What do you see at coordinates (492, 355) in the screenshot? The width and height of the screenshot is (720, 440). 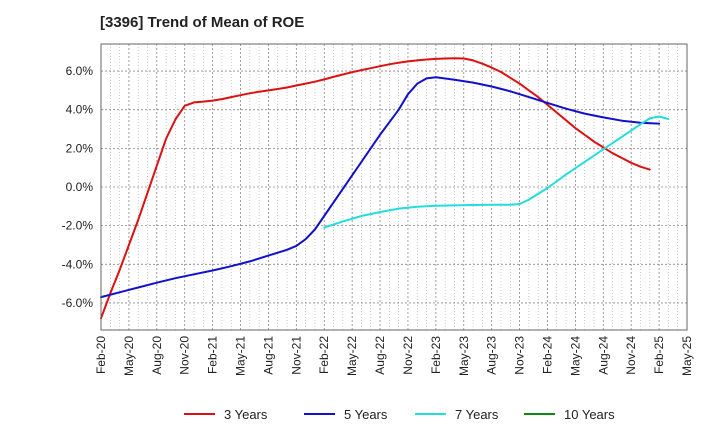 I see `x-tick-label: Aug-23` at bounding box center [492, 355].